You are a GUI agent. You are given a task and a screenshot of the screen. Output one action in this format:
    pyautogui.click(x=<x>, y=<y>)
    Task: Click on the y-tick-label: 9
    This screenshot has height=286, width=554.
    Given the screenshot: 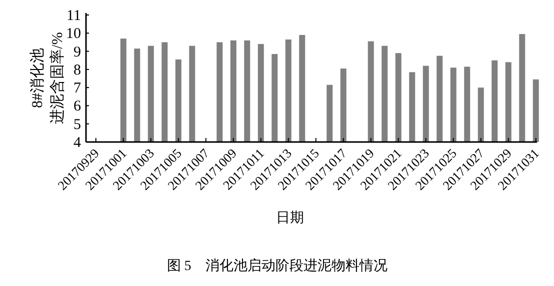 What is the action you would take?
    pyautogui.click(x=77, y=52)
    